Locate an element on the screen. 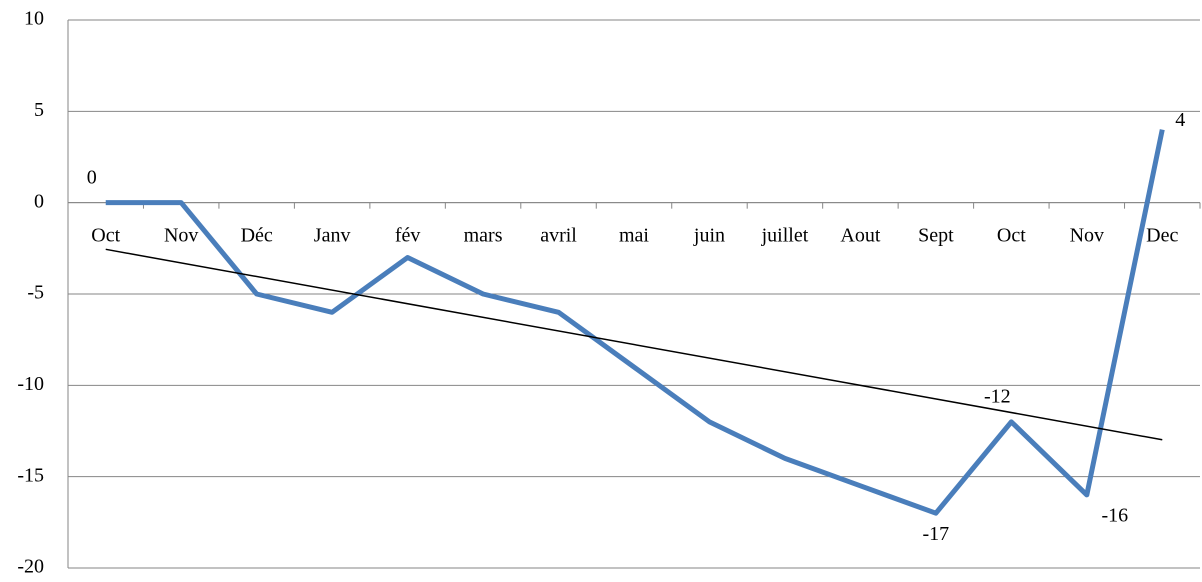 The width and height of the screenshot is (1202, 582). data-label: -16 is located at coordinates (1114, 516).